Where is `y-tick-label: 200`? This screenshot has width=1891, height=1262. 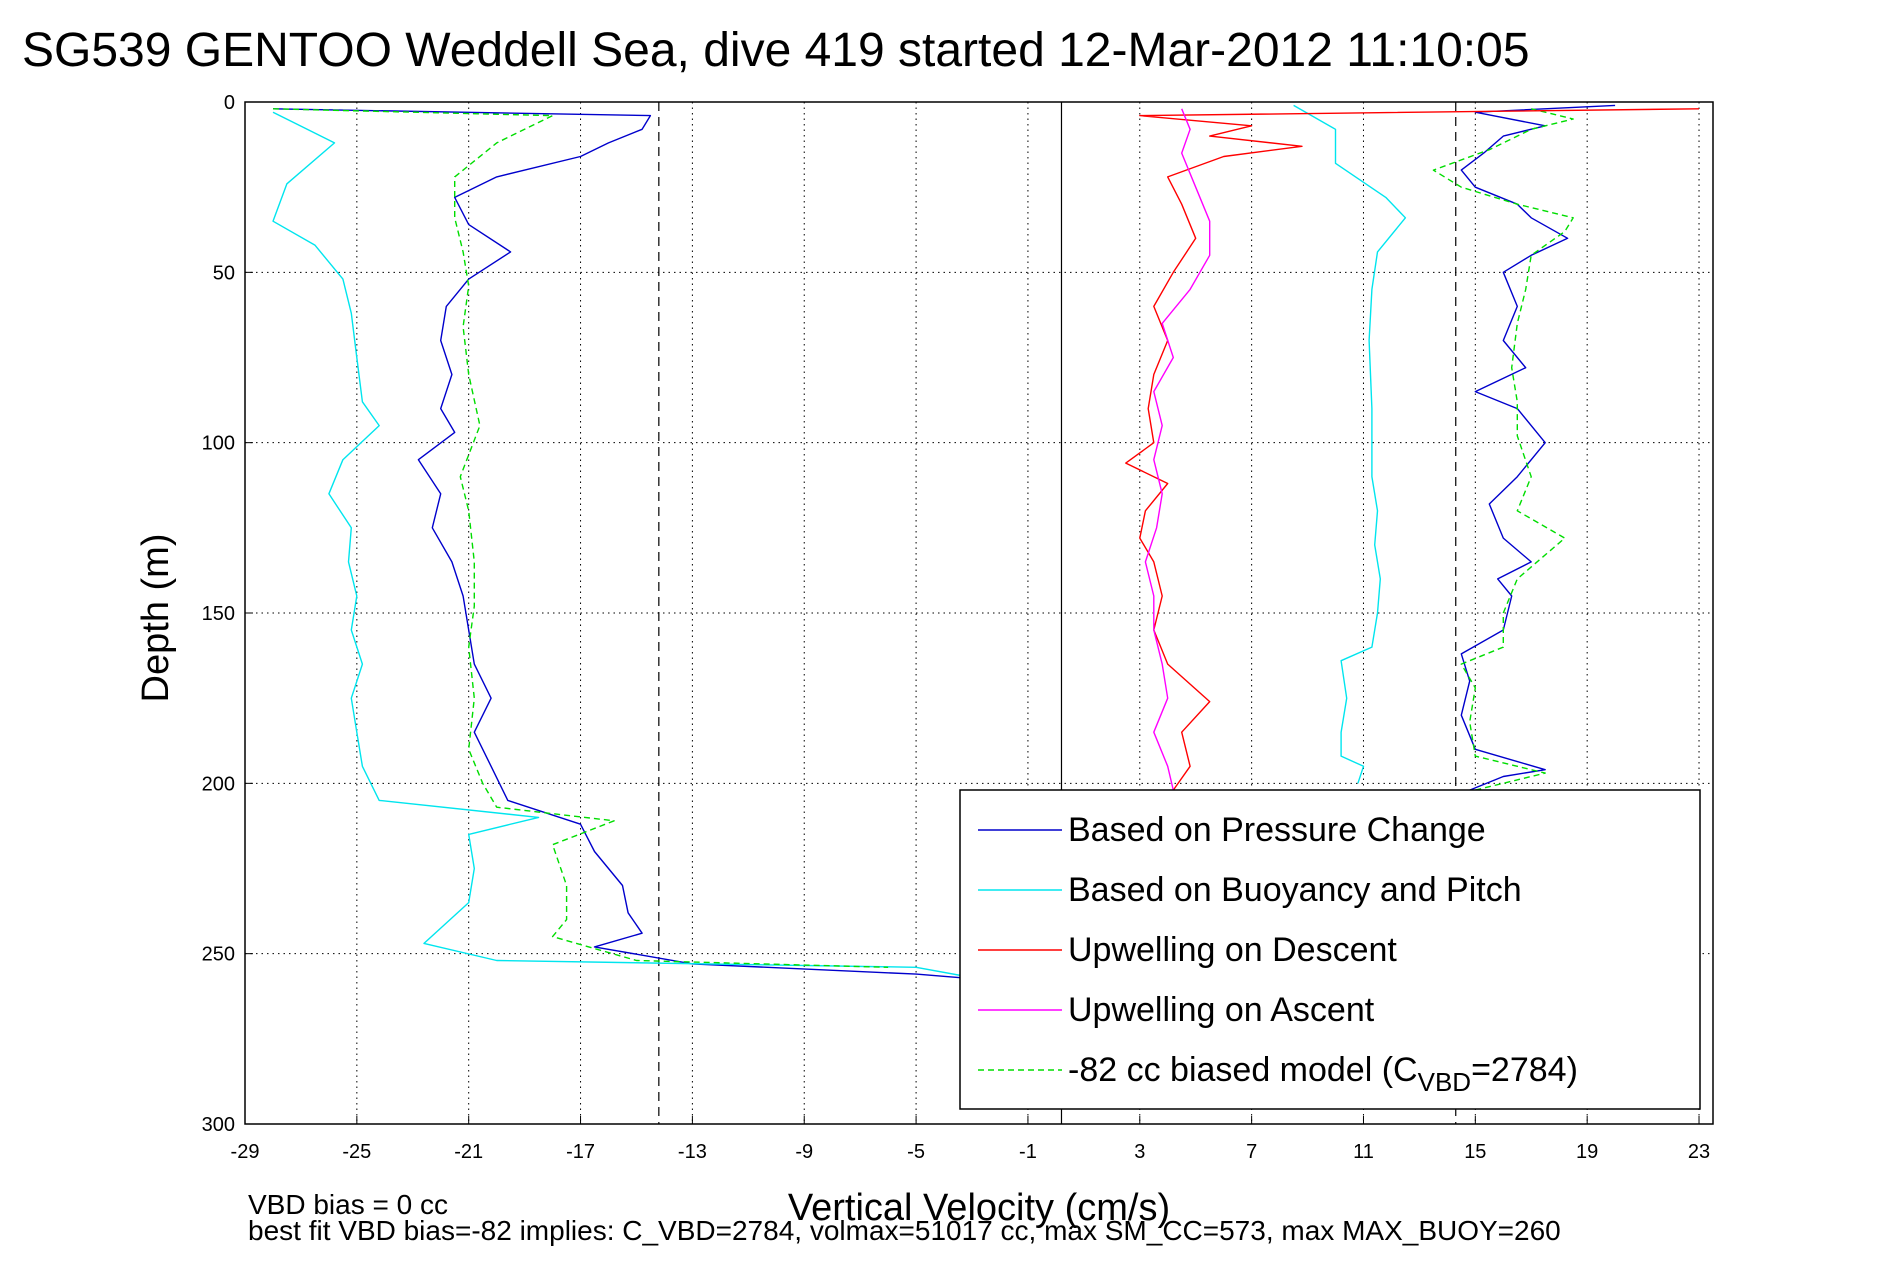
y-tick-label: 200 is located at coordinates (218, 784).